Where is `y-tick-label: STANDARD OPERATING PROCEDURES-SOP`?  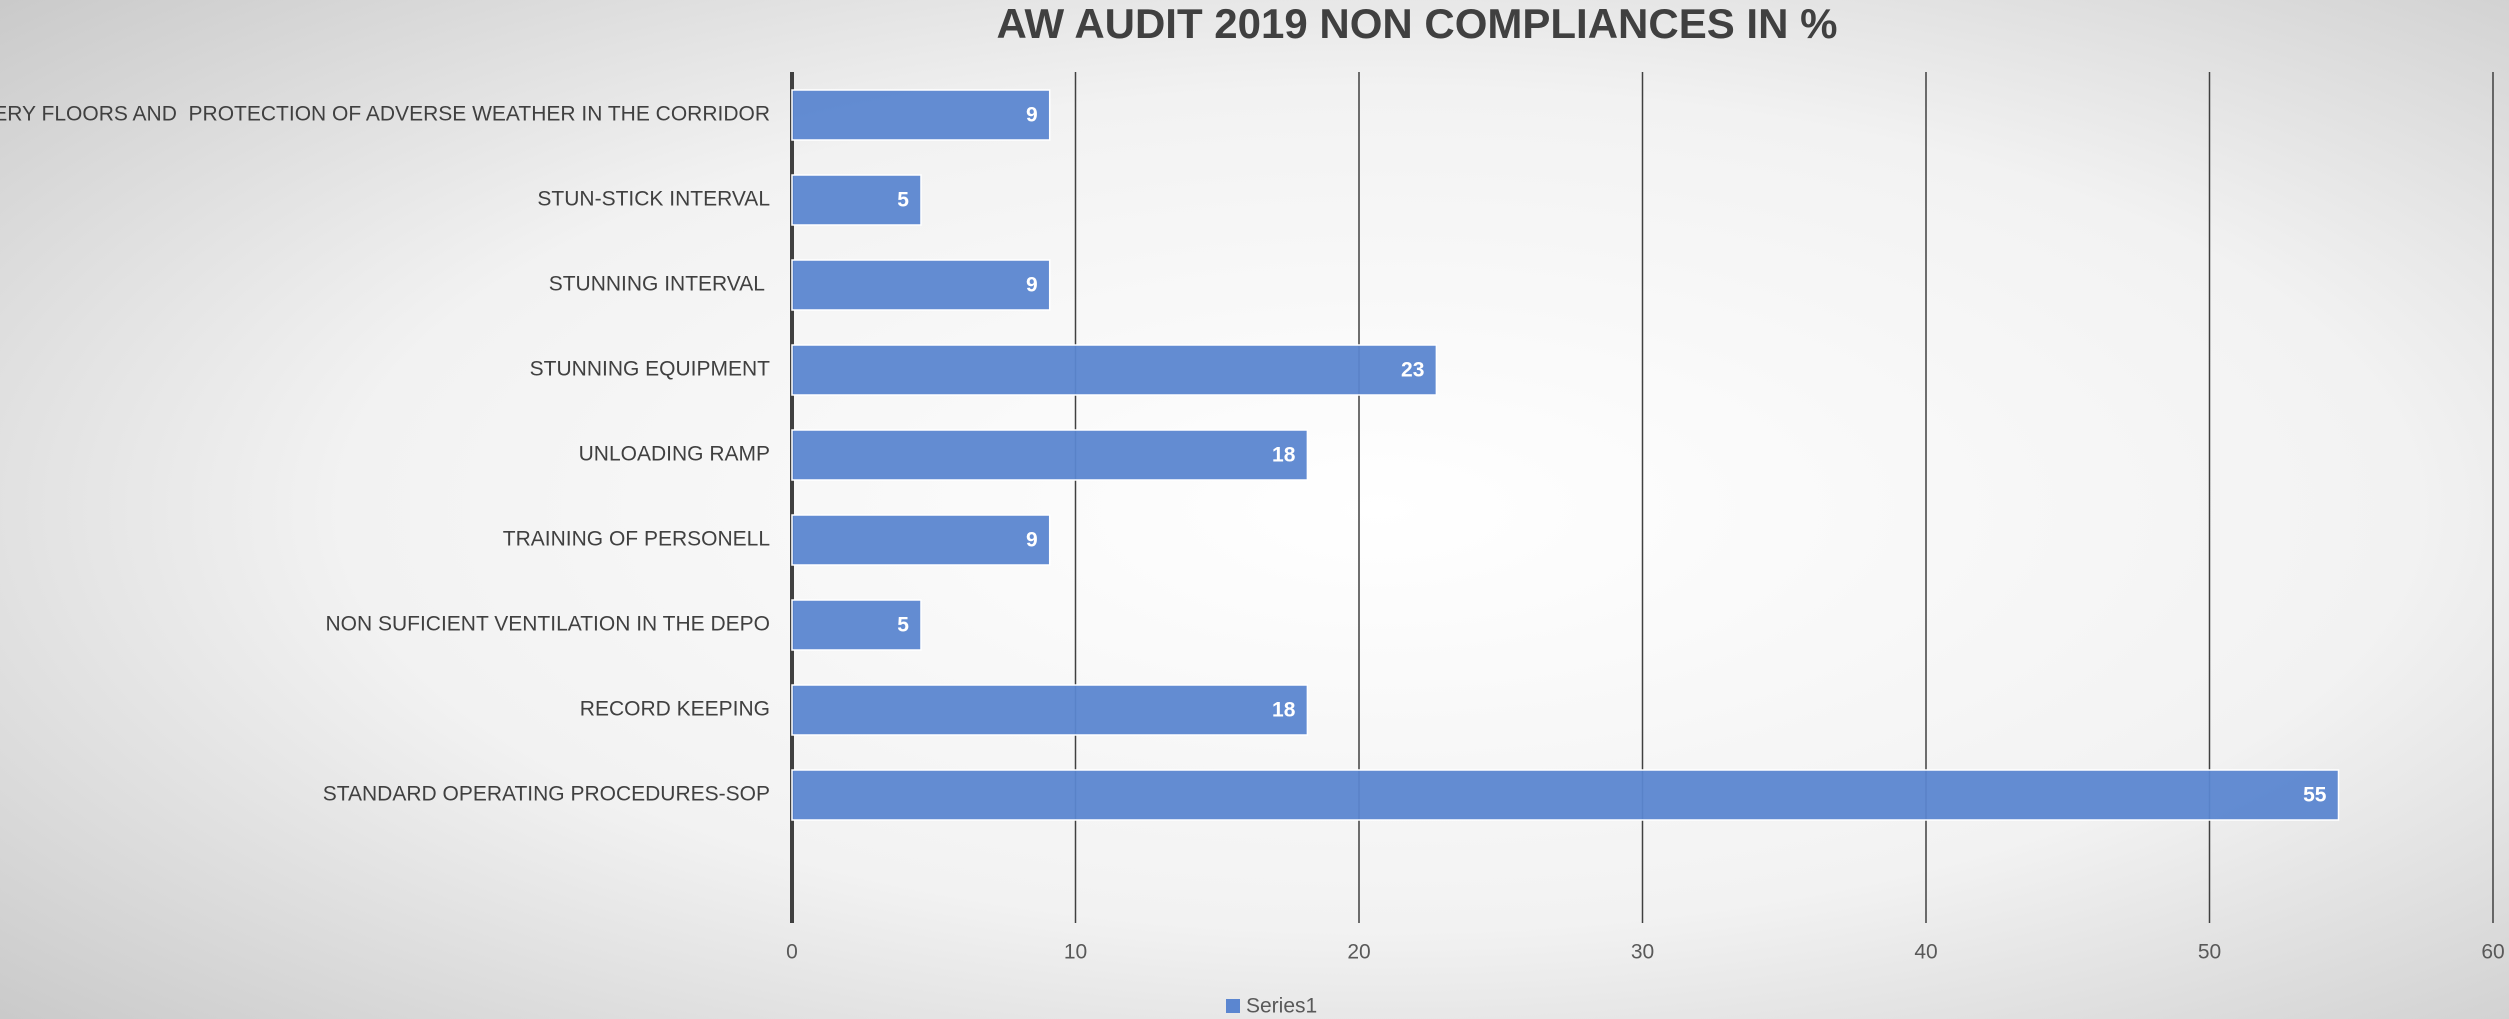
y-tick-label: STANDARD OPERATING PROCEDURES-SOP is located at coordinates (546, 794).